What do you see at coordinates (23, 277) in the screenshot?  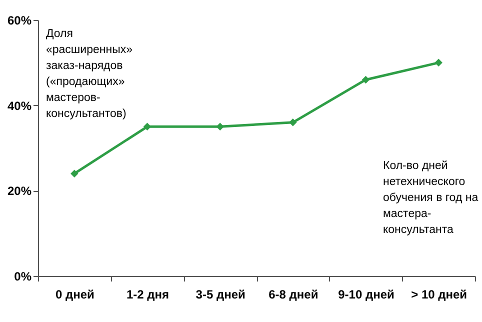 I see `y-tick-label: 0%` at bounding box center [23, 277].